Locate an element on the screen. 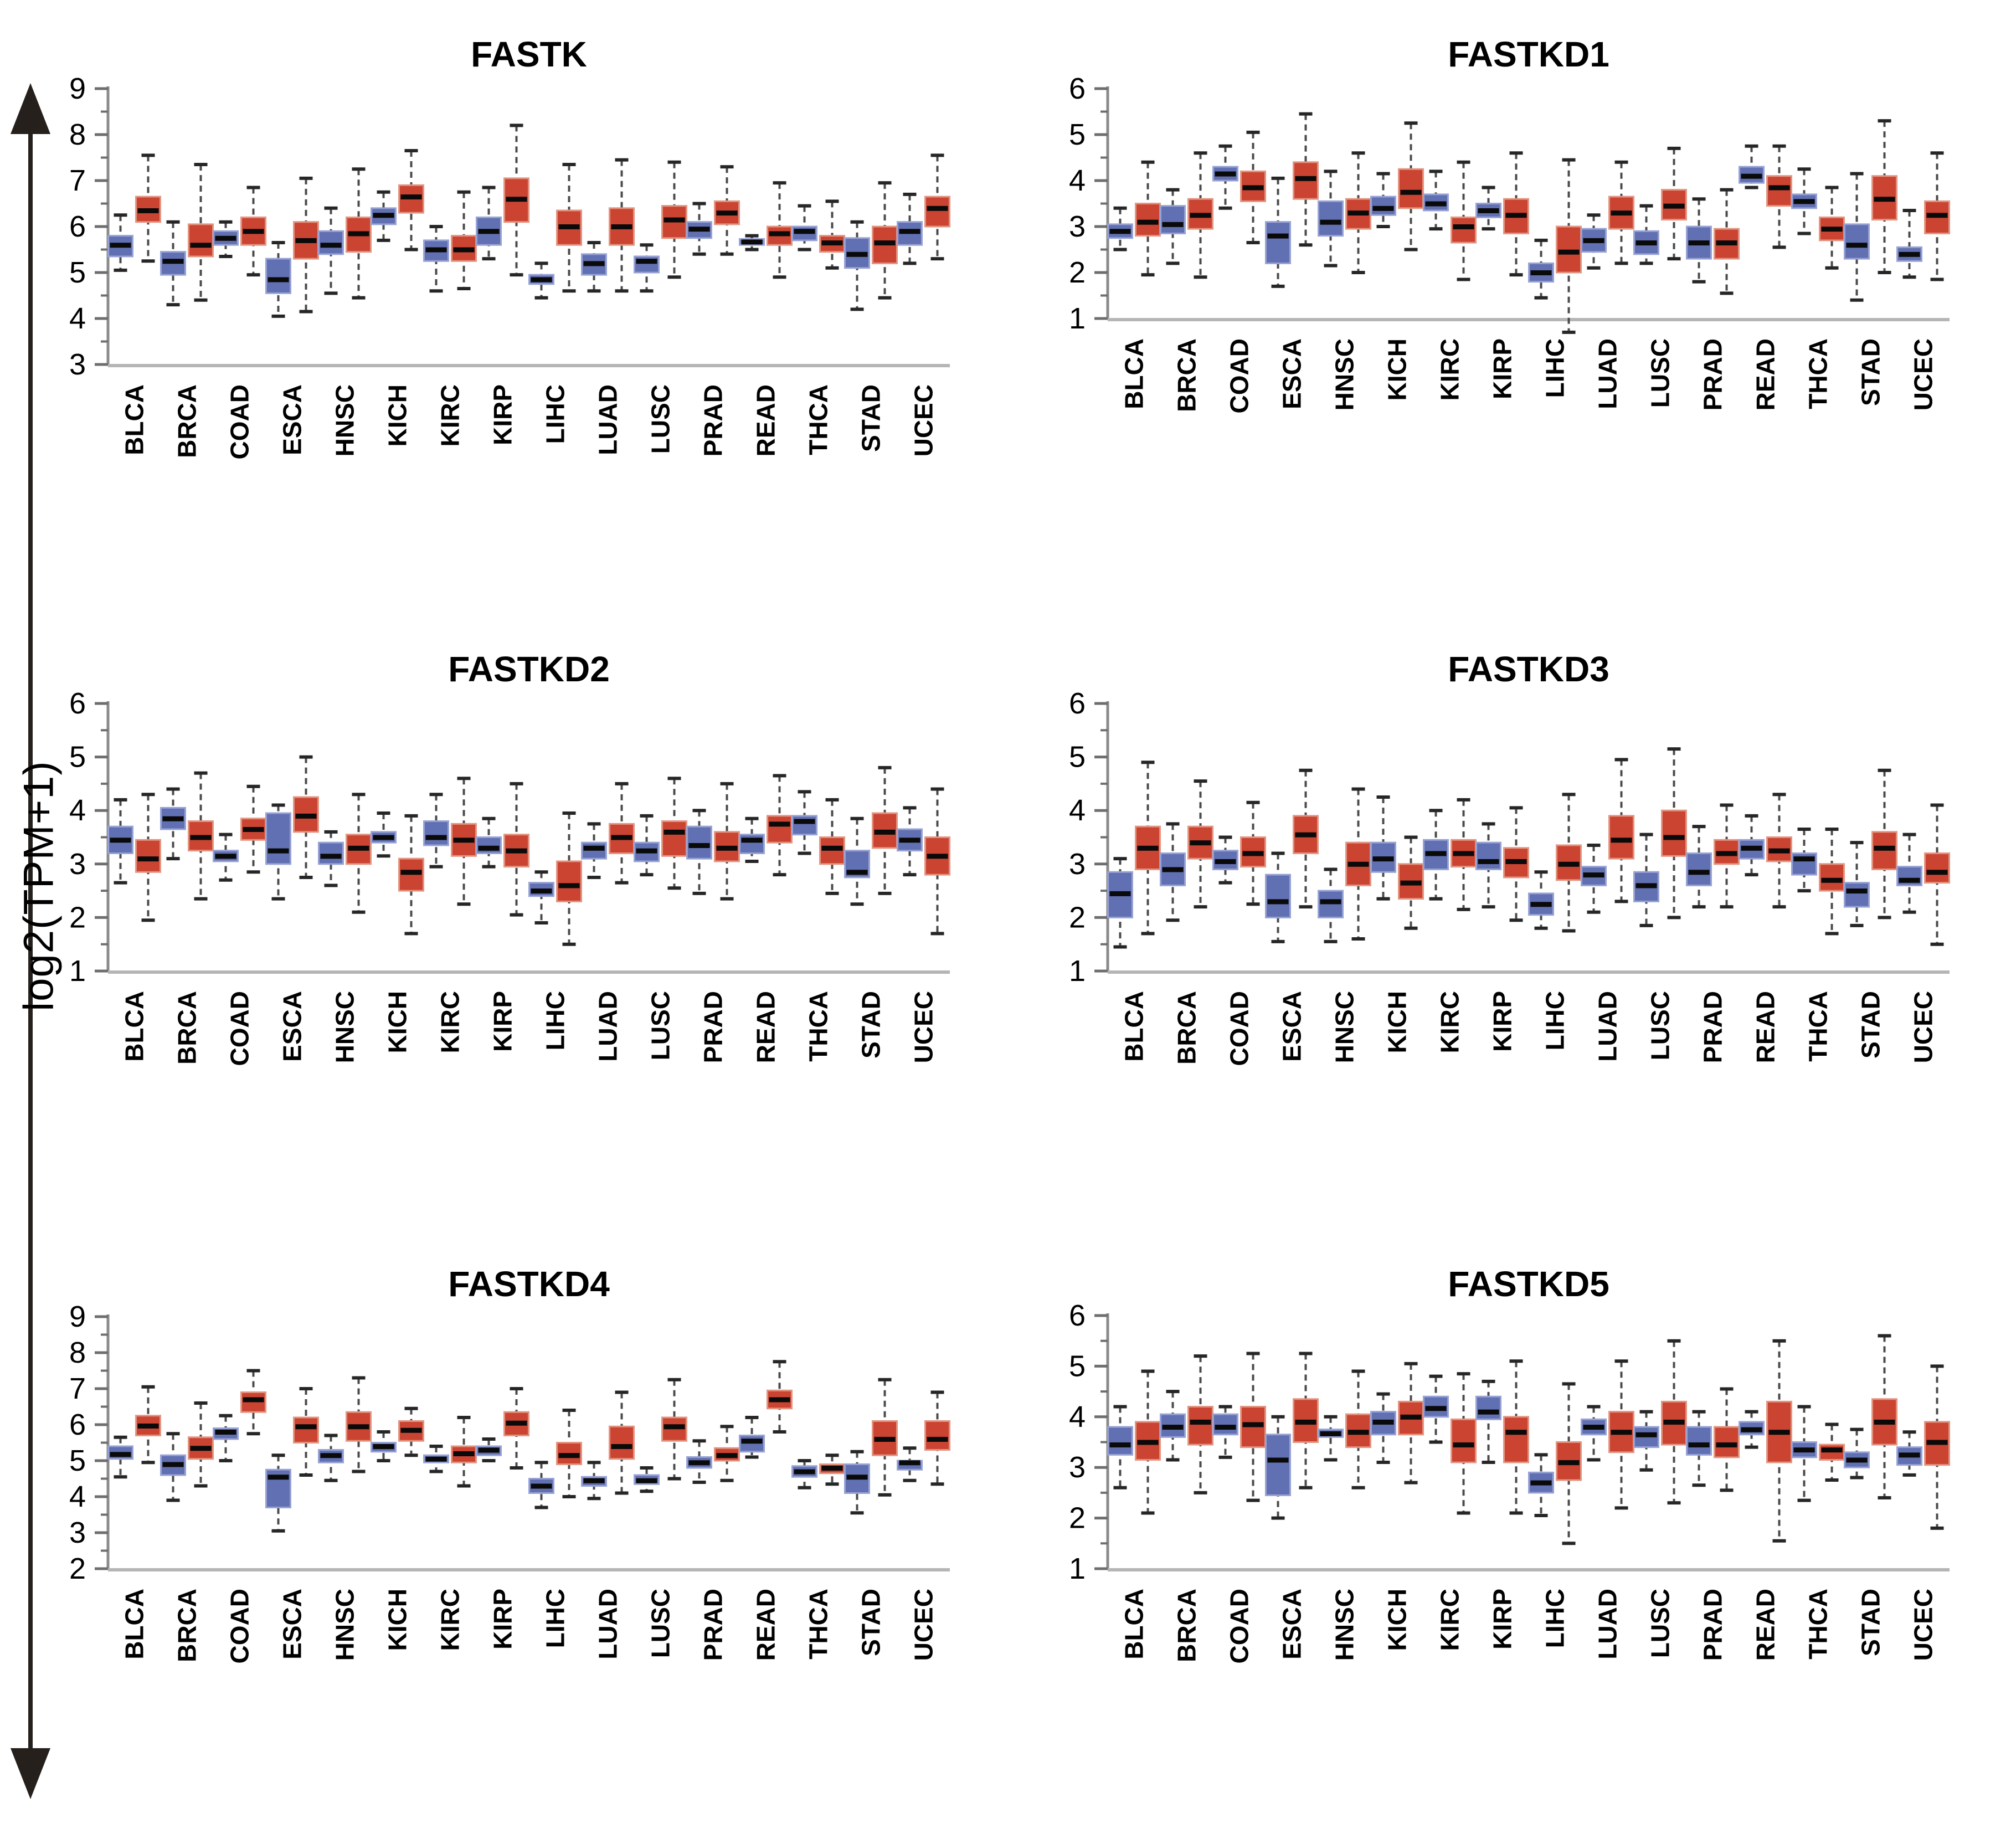 The image size is (2016, 1839). box-FASTKD5-THCA-blue is located at coordinates (1804, 1454).